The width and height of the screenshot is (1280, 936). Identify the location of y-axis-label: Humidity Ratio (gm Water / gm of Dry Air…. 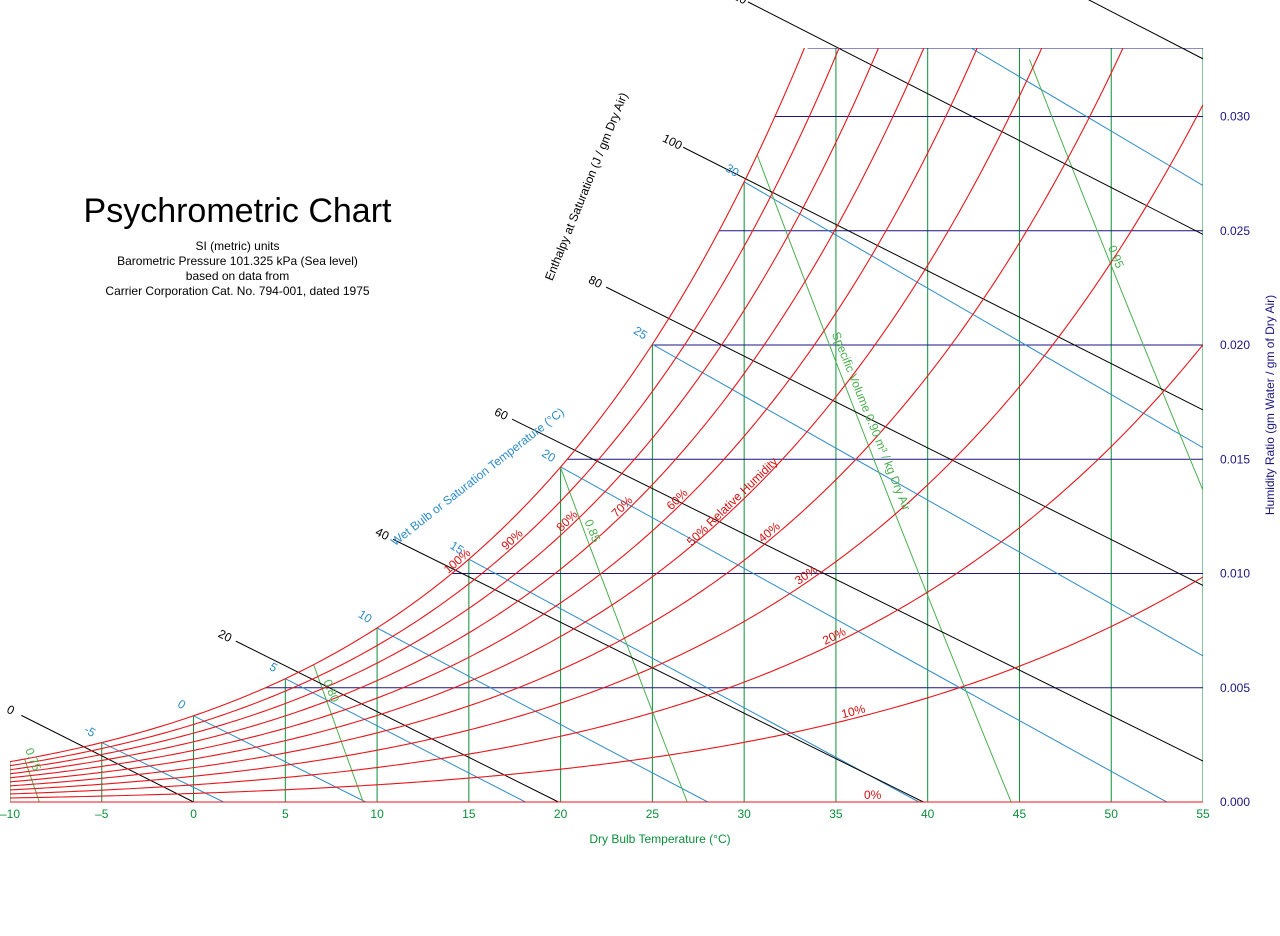
(1270, 405).